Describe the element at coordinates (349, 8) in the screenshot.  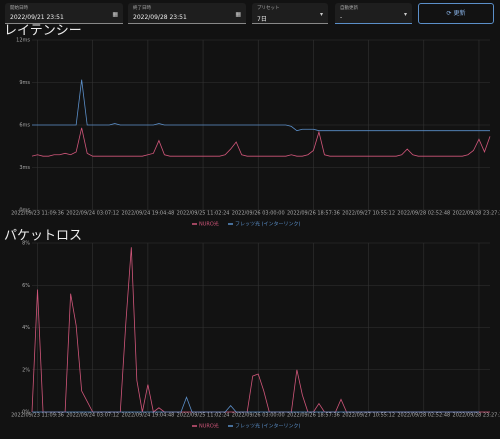
I see `auto-refresh-label: 自動更新` at that location.